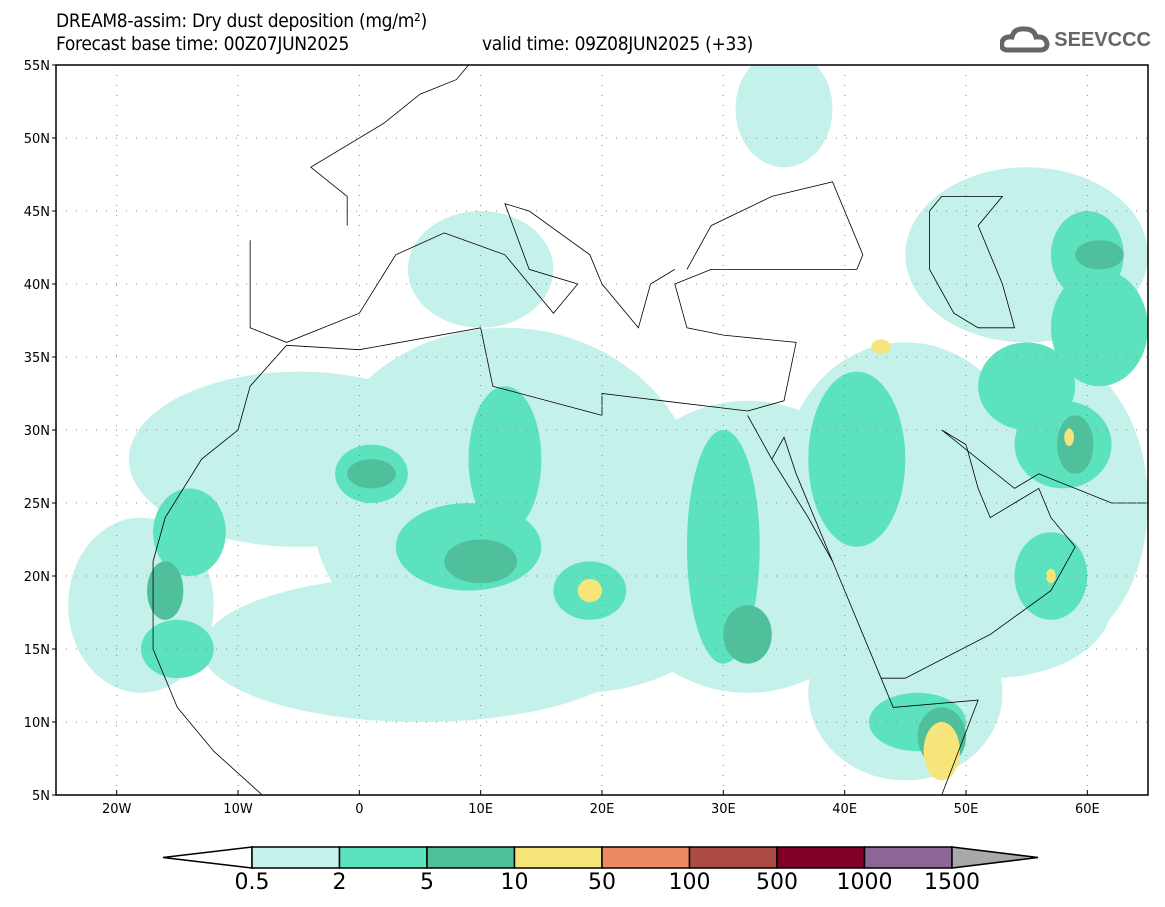 The image size is (1165, 907). I want to click on lon-label: 10E, so click(480, 809).